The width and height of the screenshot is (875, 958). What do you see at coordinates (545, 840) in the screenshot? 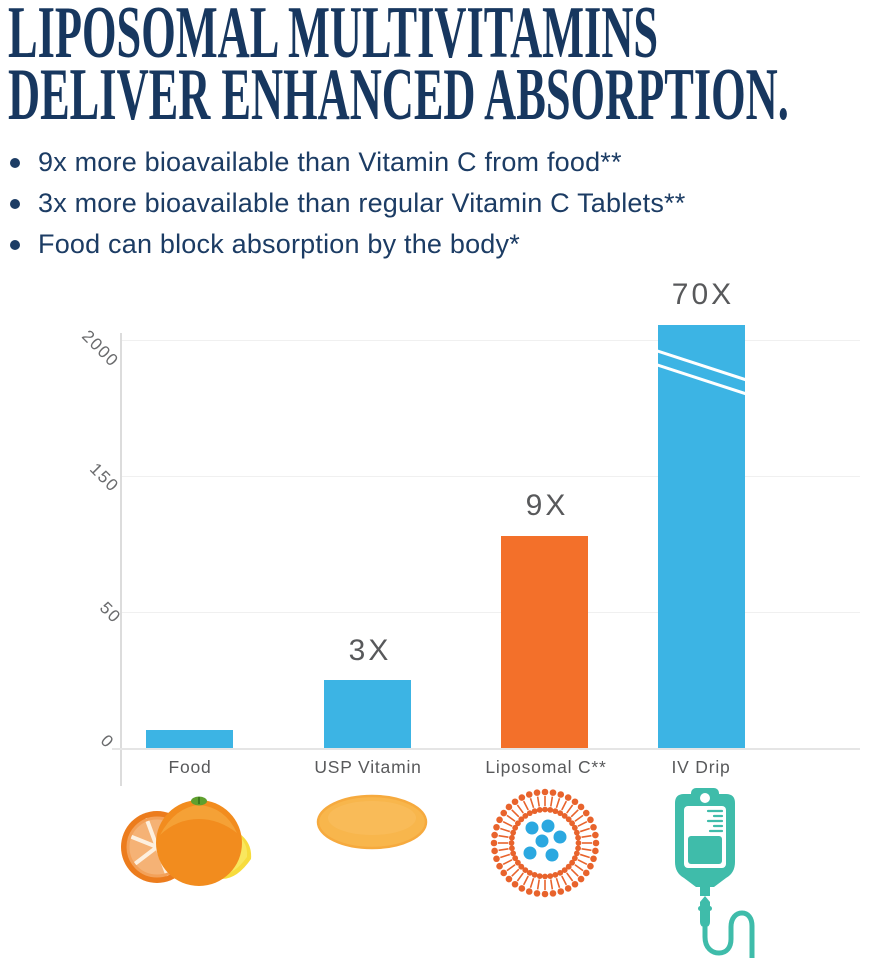
I see `vitamin-molecule-dots` at bounding box center [545, 840].